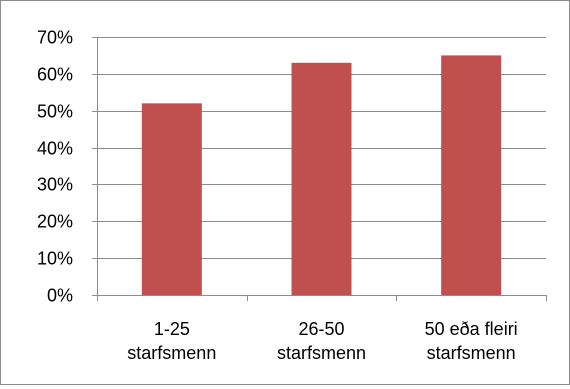 This screenshot has width=570, height=389. I want to click on y-tick-label: 60%, so click(55, 75).